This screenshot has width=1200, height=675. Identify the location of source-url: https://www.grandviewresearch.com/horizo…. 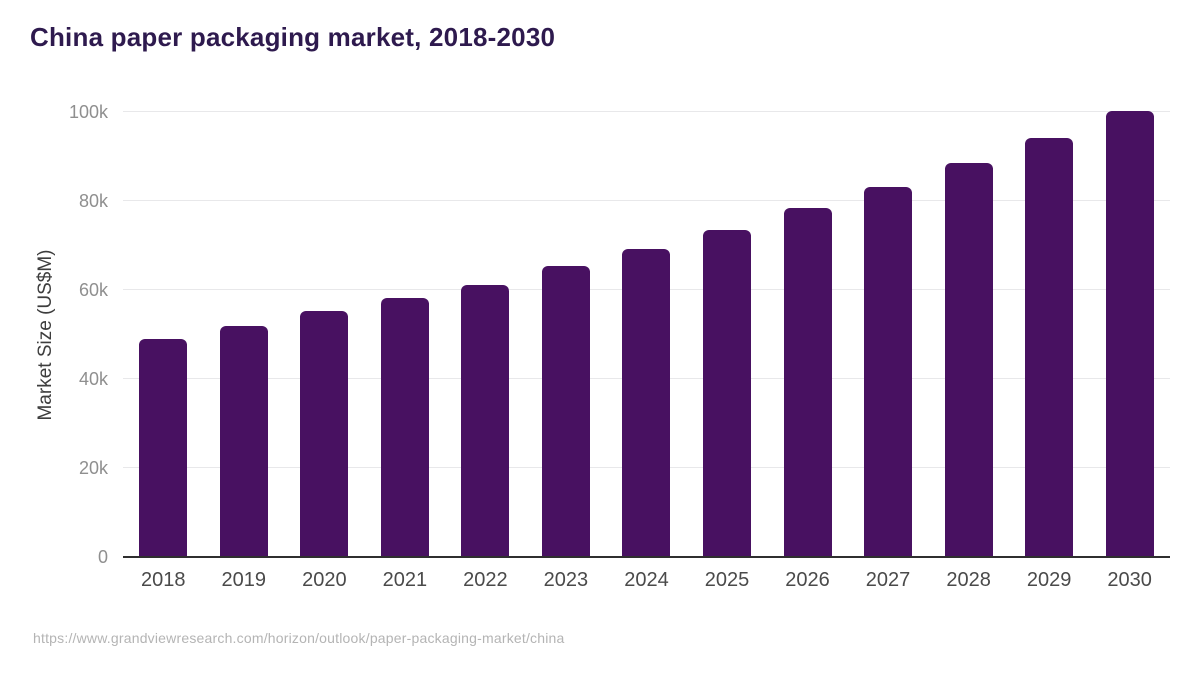
(299, 638).